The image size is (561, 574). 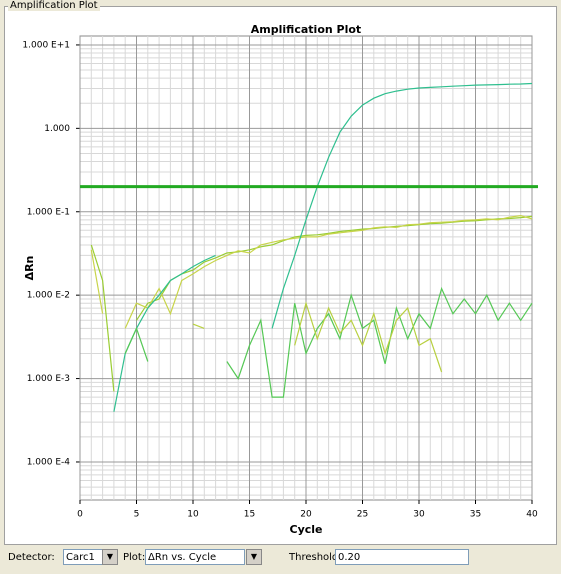 What do you see at coordinates (57, 129) in the screenshot?
I see `y-tick-label: 1.000` at bounding box center [57, 129].